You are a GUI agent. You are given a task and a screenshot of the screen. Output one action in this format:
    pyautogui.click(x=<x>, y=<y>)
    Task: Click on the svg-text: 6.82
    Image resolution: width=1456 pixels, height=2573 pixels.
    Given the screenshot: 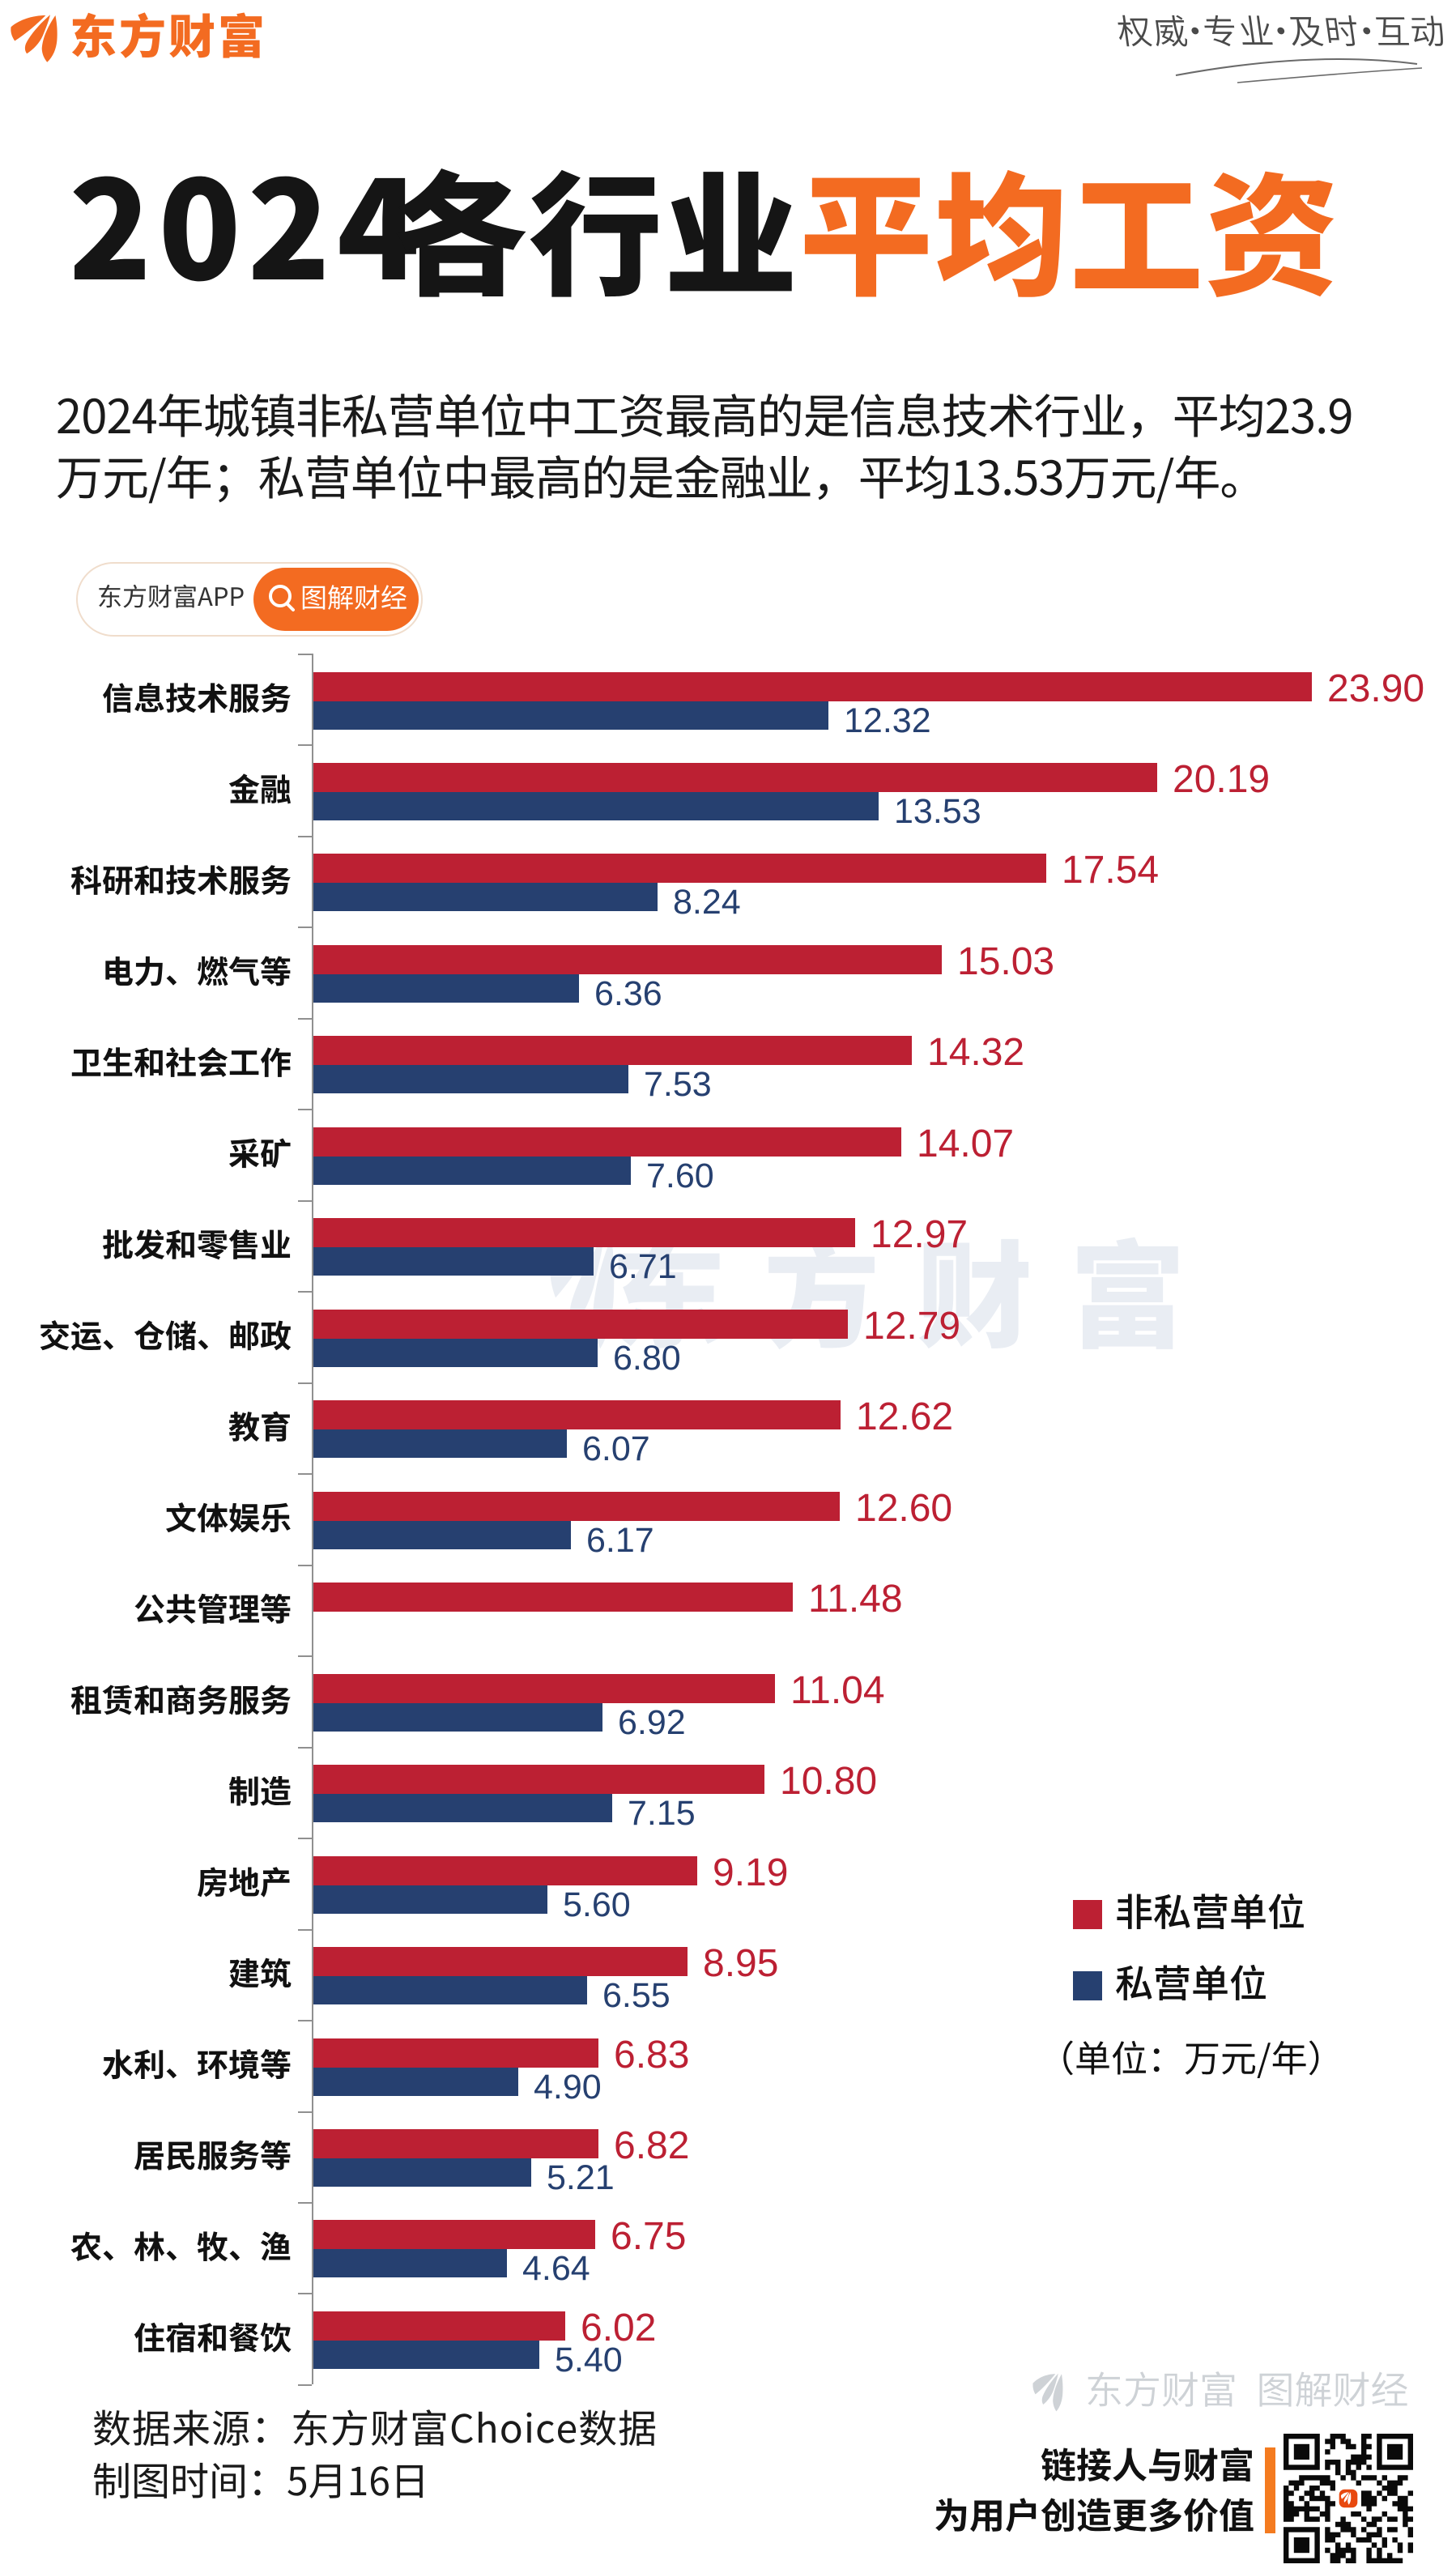 What is the action you would take?
    pyautogui.click(x=651, y=2145)
    